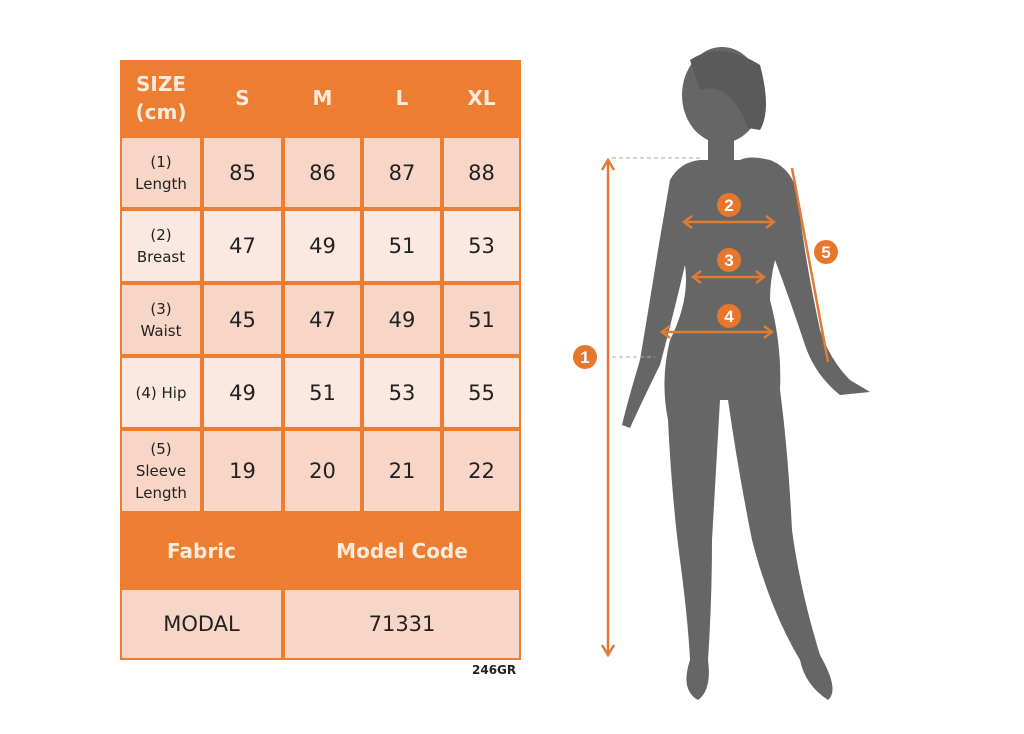 The height and width of the screenshot is (734, 1024). Describe the element at coordinates (494, 670) in the screenshot. I see `product-code: 246GR` at that location.